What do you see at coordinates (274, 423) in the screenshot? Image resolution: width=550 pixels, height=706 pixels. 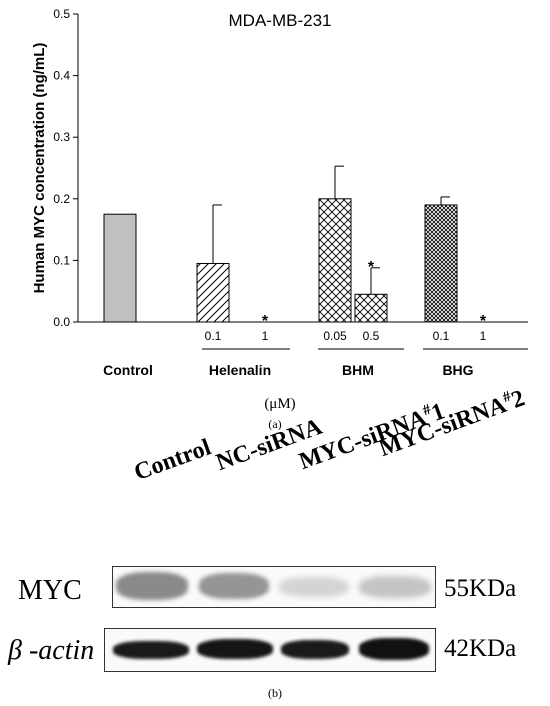 I see `panel-label-a: (a)` at bounding box center [274, 423].